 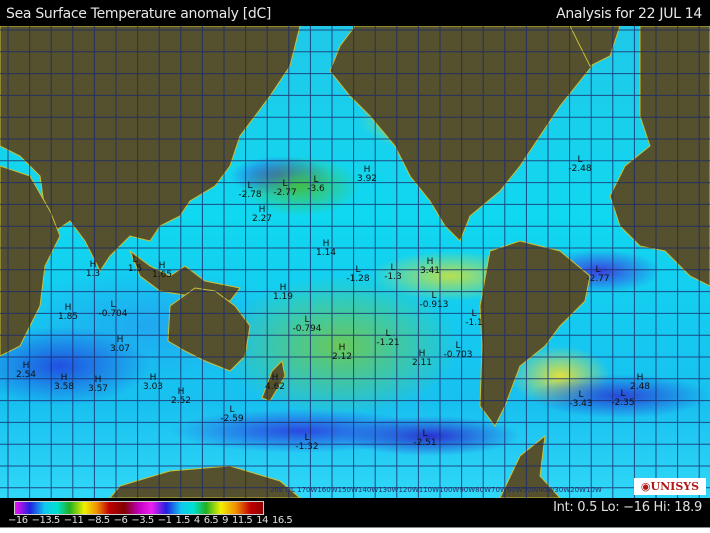 What do you see at coordinates (629, 14) in the screenshot?
I see `analysis-date: Analysis for 22 JUL 14` at bounding box center [629, 14].